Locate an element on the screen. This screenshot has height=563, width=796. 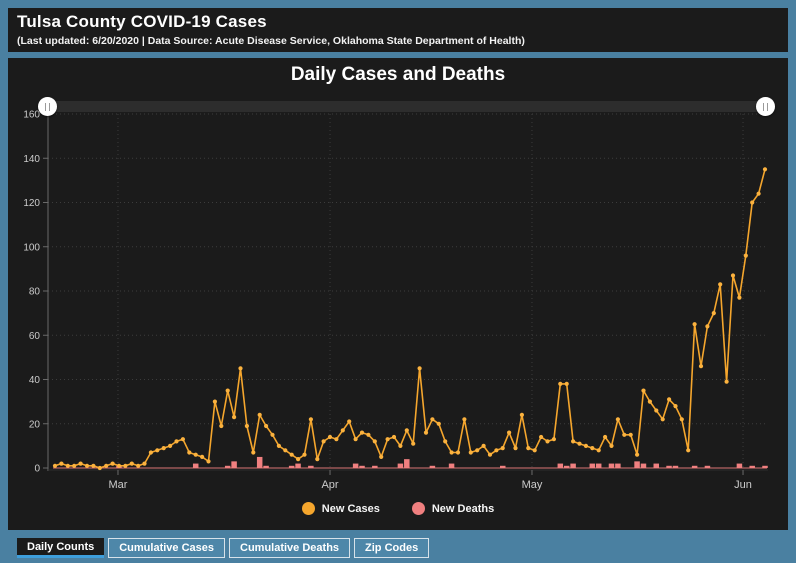
legend-item-new-deaths: New Deaths is located at coordinates (453, 508).